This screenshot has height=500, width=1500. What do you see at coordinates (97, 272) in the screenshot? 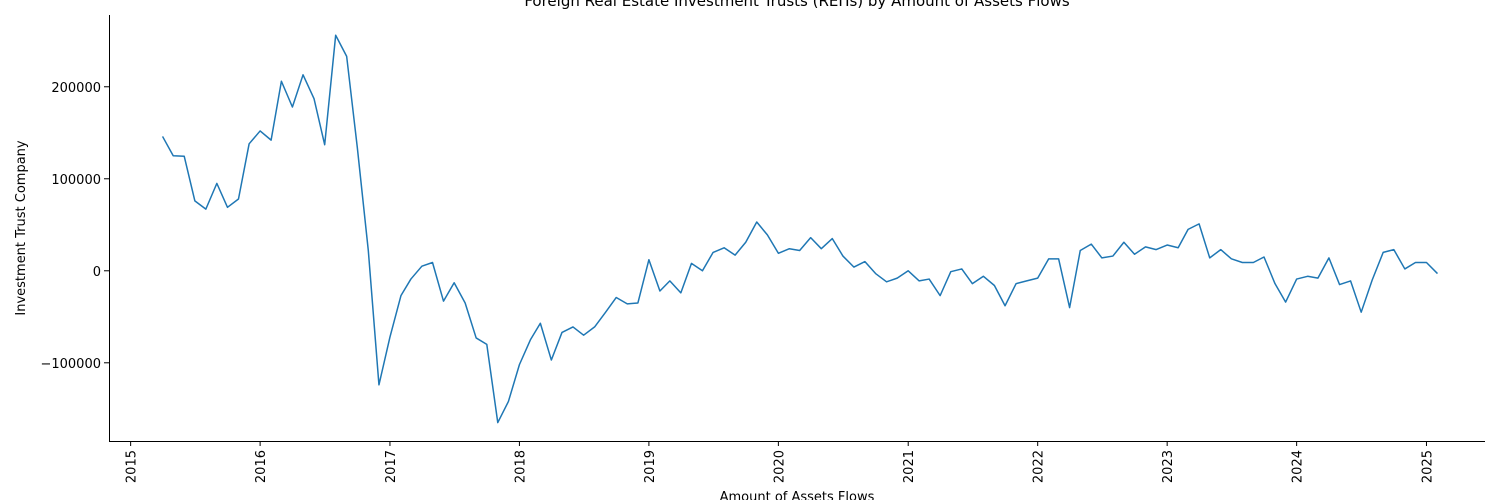
I see `y-tick-label: 0` at bounding box center [97, 272].